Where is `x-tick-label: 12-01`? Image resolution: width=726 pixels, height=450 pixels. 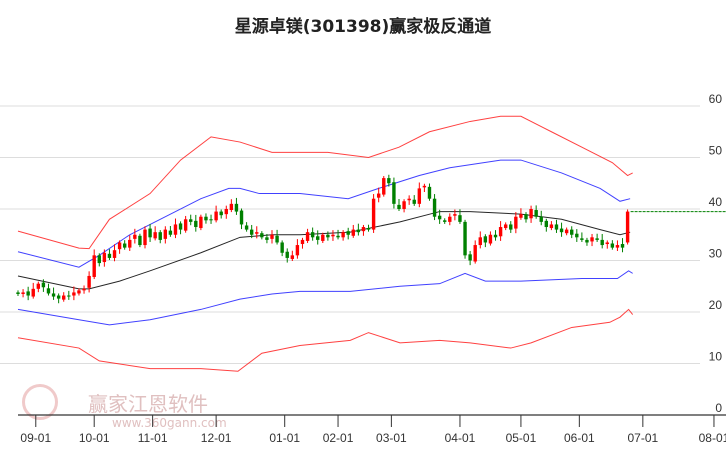 x-tick-label: 12-01 is located at coordinates (216, 438).